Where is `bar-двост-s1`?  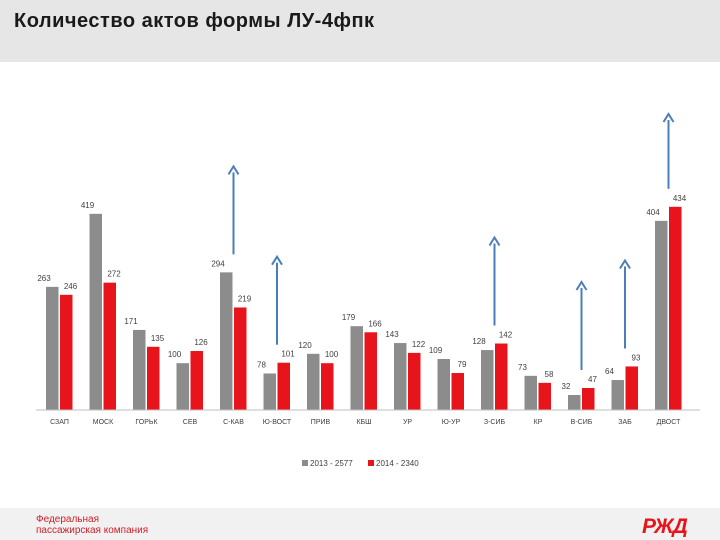
bar-двост-s1 is located at coordinates (661, 315).